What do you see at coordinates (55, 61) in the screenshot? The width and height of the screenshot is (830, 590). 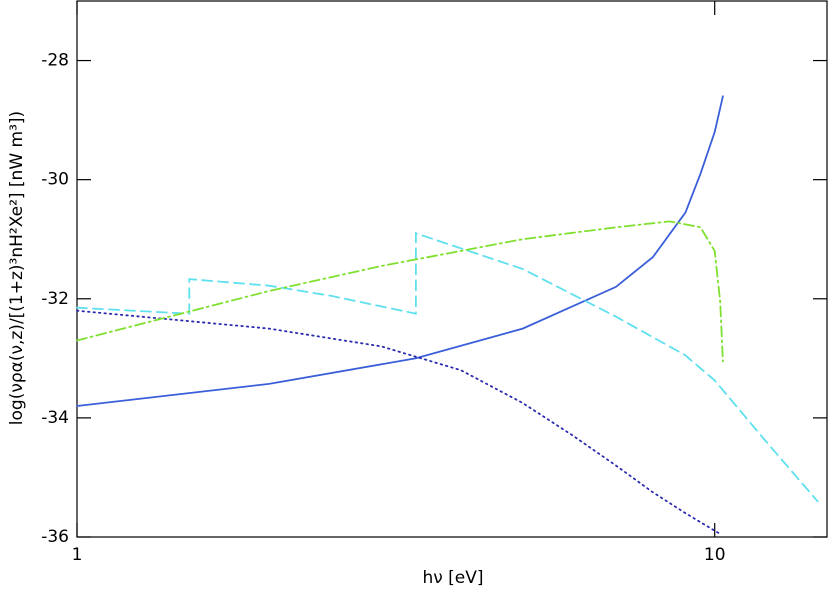 I see `y-tick-label: -28` at bounding box center [55, 61].